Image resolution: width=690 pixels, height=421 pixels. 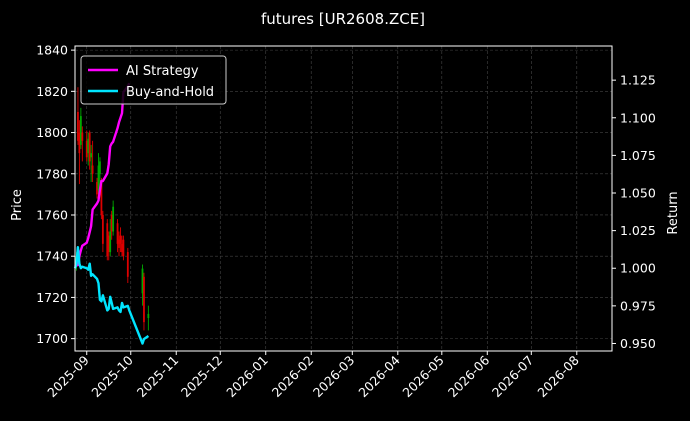 What do you see at coordinates (638, 117) in the screenshot?
I see `right-tick-label: 1.100` at bounding box center [638, 117].